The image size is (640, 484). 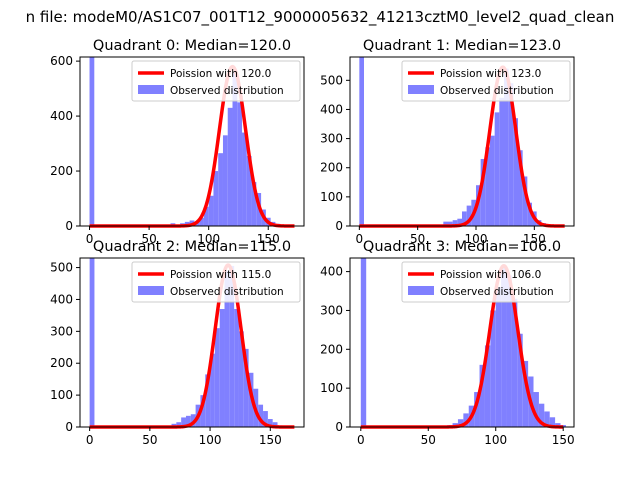 What do you see at coordinates (220, 74) in the screenshot?
I see `legend-label: Poission with 120.0` at bounding box center [220, 74].